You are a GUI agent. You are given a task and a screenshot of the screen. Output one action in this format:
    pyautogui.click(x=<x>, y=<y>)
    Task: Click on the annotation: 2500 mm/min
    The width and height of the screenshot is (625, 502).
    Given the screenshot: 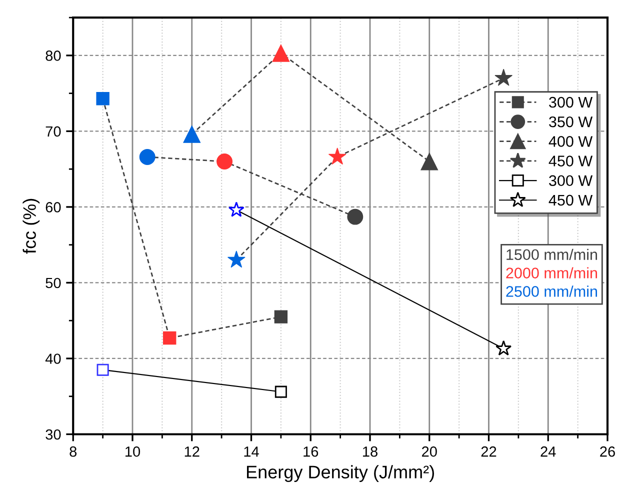 What is the action you would take?
    pyautogui.click(x=552, y=291)
    